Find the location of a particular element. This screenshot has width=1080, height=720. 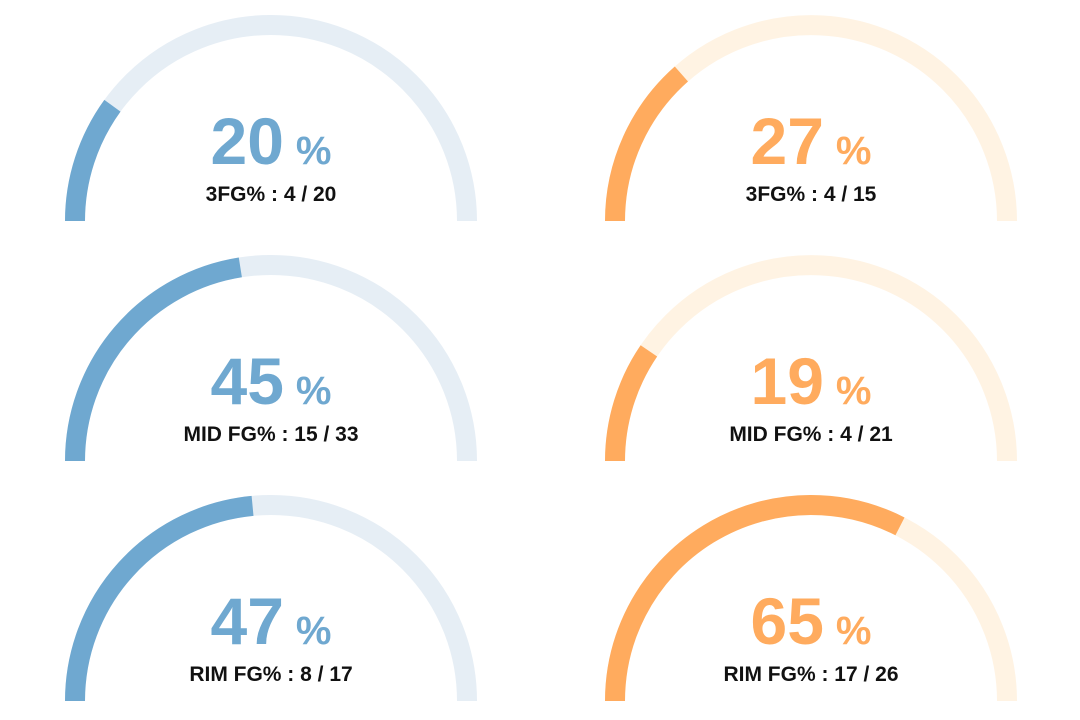

gauge-percent: 20% is located at coordinates (271, 141).